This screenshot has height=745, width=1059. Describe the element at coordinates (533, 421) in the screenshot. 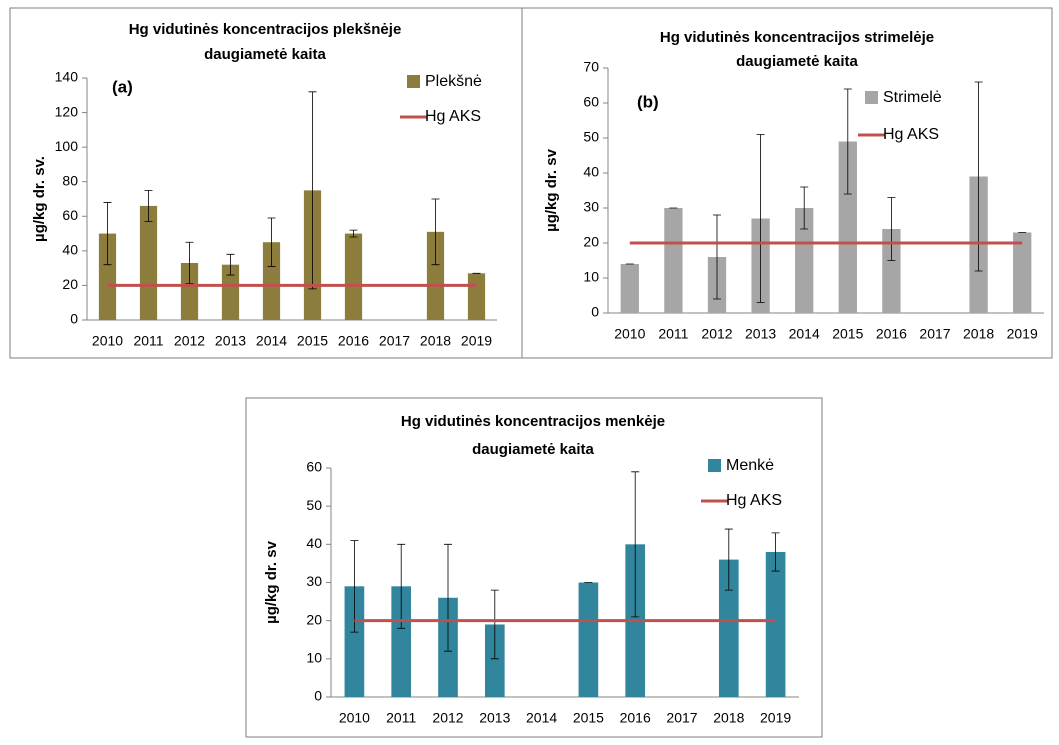

I see `chart-title: Hg vidutinės koncentracijos menkėje` at that location.